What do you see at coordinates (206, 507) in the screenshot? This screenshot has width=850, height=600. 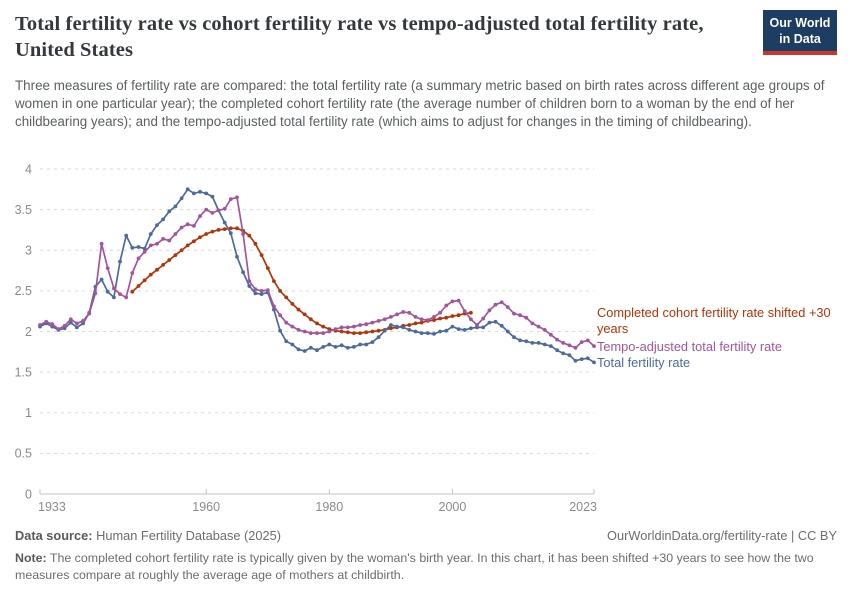 I see `svg-text: 1960` at bounding box center [206, 507].